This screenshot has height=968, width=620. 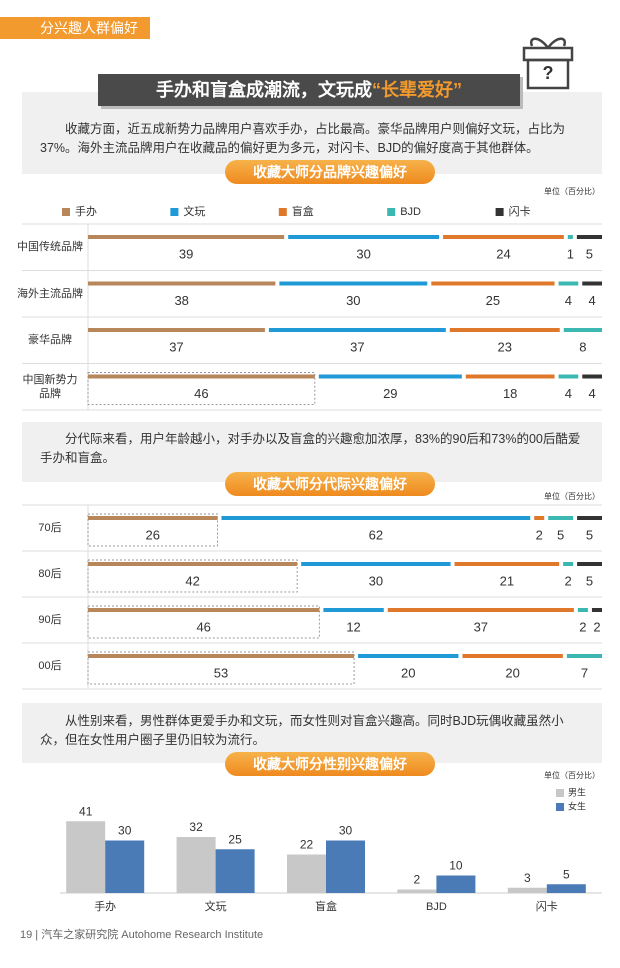 What do you see at coordinates (50, 574) in the screenshot?
I see `row-label: 80后` at bounding box center [50, 574].